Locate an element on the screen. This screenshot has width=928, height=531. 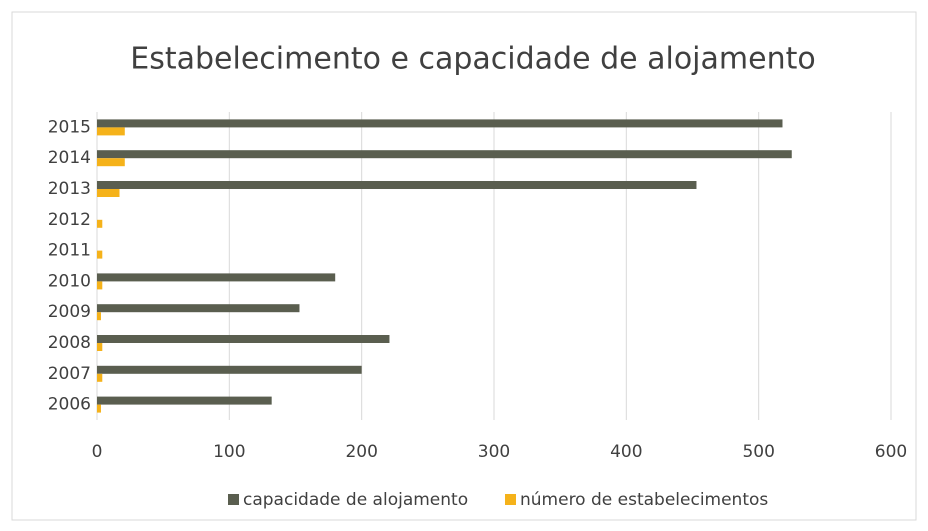
y-tick-label: 2012 is located at coordinates (69, 220).